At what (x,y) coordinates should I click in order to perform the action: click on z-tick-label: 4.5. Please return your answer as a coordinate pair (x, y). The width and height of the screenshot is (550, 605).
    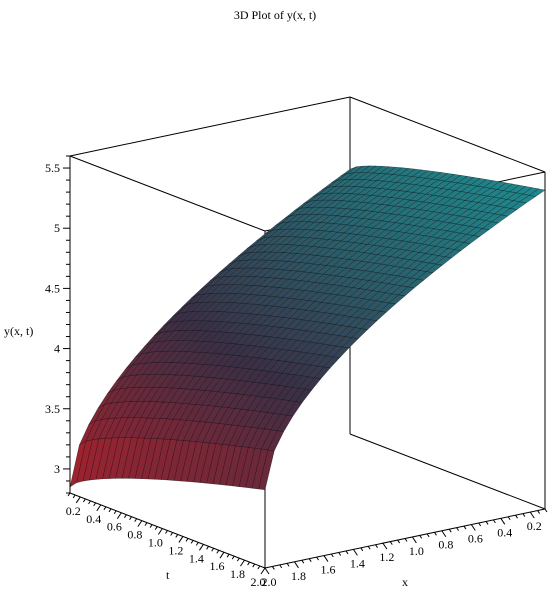
    Looking at the image, I should click on (52, 288).